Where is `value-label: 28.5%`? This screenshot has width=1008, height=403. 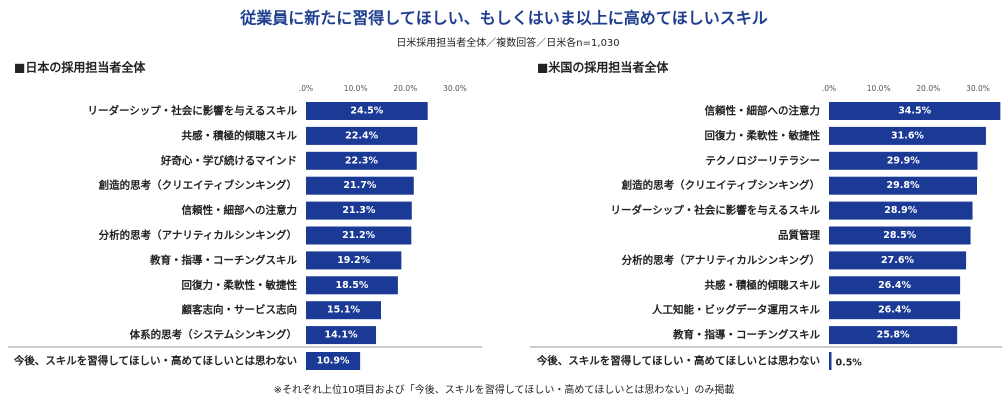 value-label: 28.5% is located at coordinates (899, 235).